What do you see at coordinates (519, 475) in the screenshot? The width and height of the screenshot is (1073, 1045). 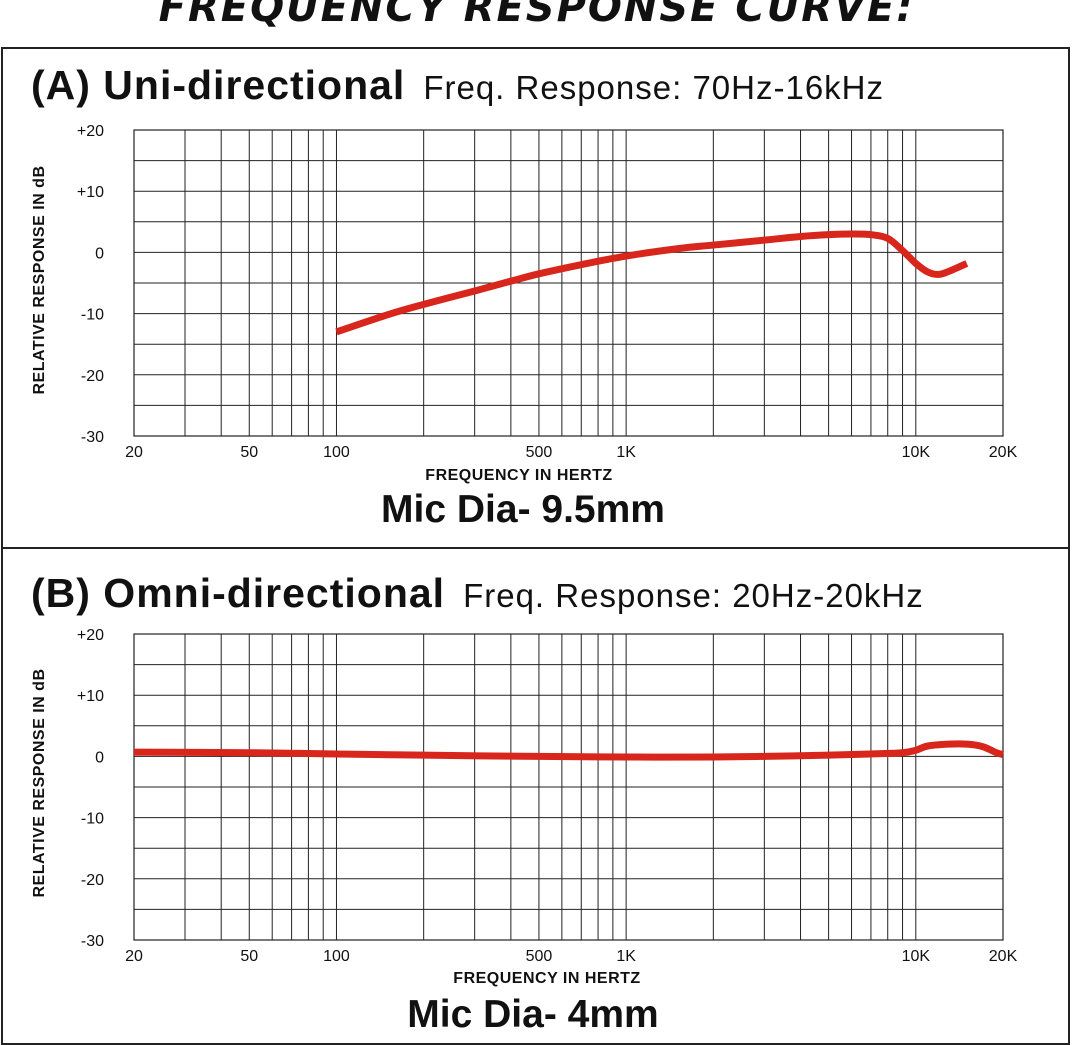 I see `chart-a-xlabel: FREQUENCY IN HERTZ` at bounding box center [519, 475].